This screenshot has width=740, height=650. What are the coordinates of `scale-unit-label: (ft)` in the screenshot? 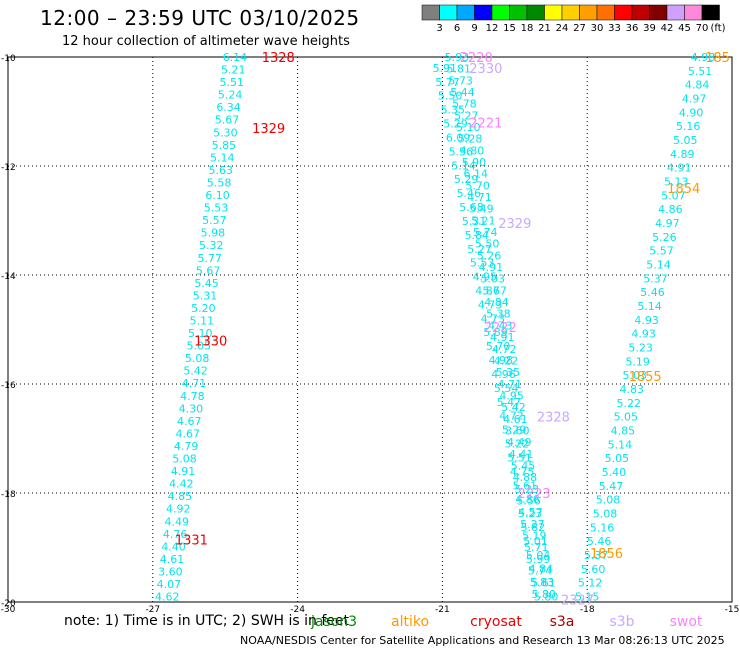 It's located at (717, 28).